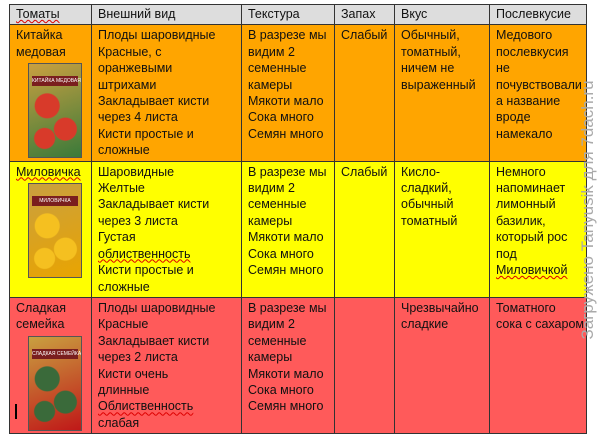 The width and height of the screenshot is (600, 434). What do you see at coordinates (528, 101) in the screenshot?
I see `cell-line: а название` at bounding box center [528, 101].